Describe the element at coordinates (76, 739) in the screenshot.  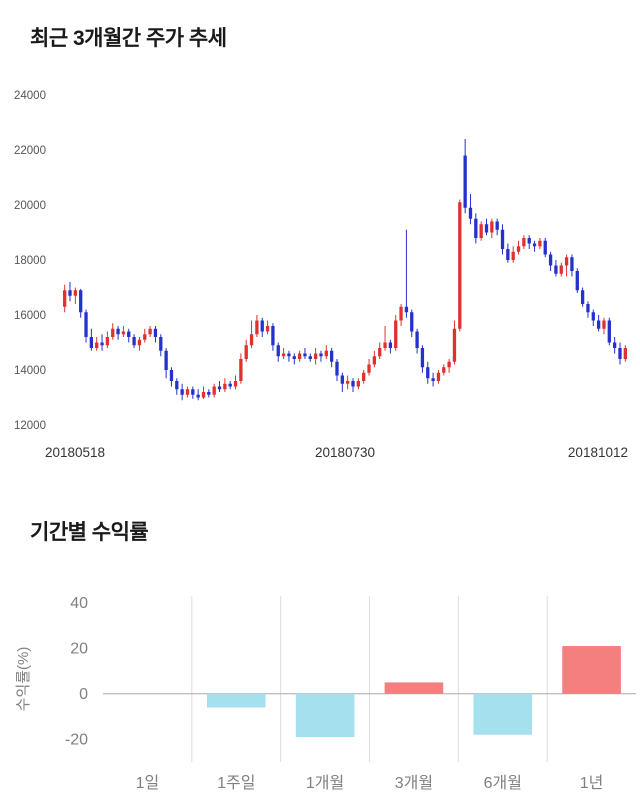
I see `y-tick-label: -20` at that location.